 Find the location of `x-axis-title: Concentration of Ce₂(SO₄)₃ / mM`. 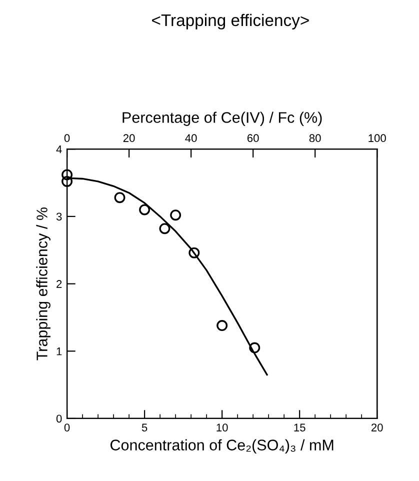

x-axis-title: Concentration of Ce₂(SO₄)₃ / mM is located at coordinates (222, 446).